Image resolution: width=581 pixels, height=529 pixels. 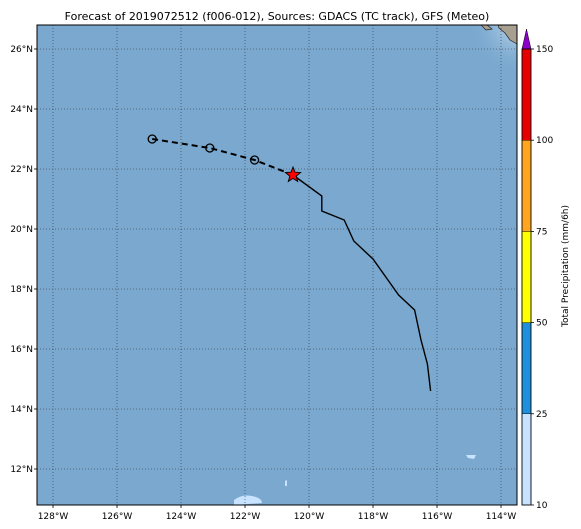 What do you see at coordinates (566, 266) in the screenshot?
I see `colorbar-label: Total Precipitation (mm/6h)` at bounding box center [566, 266].